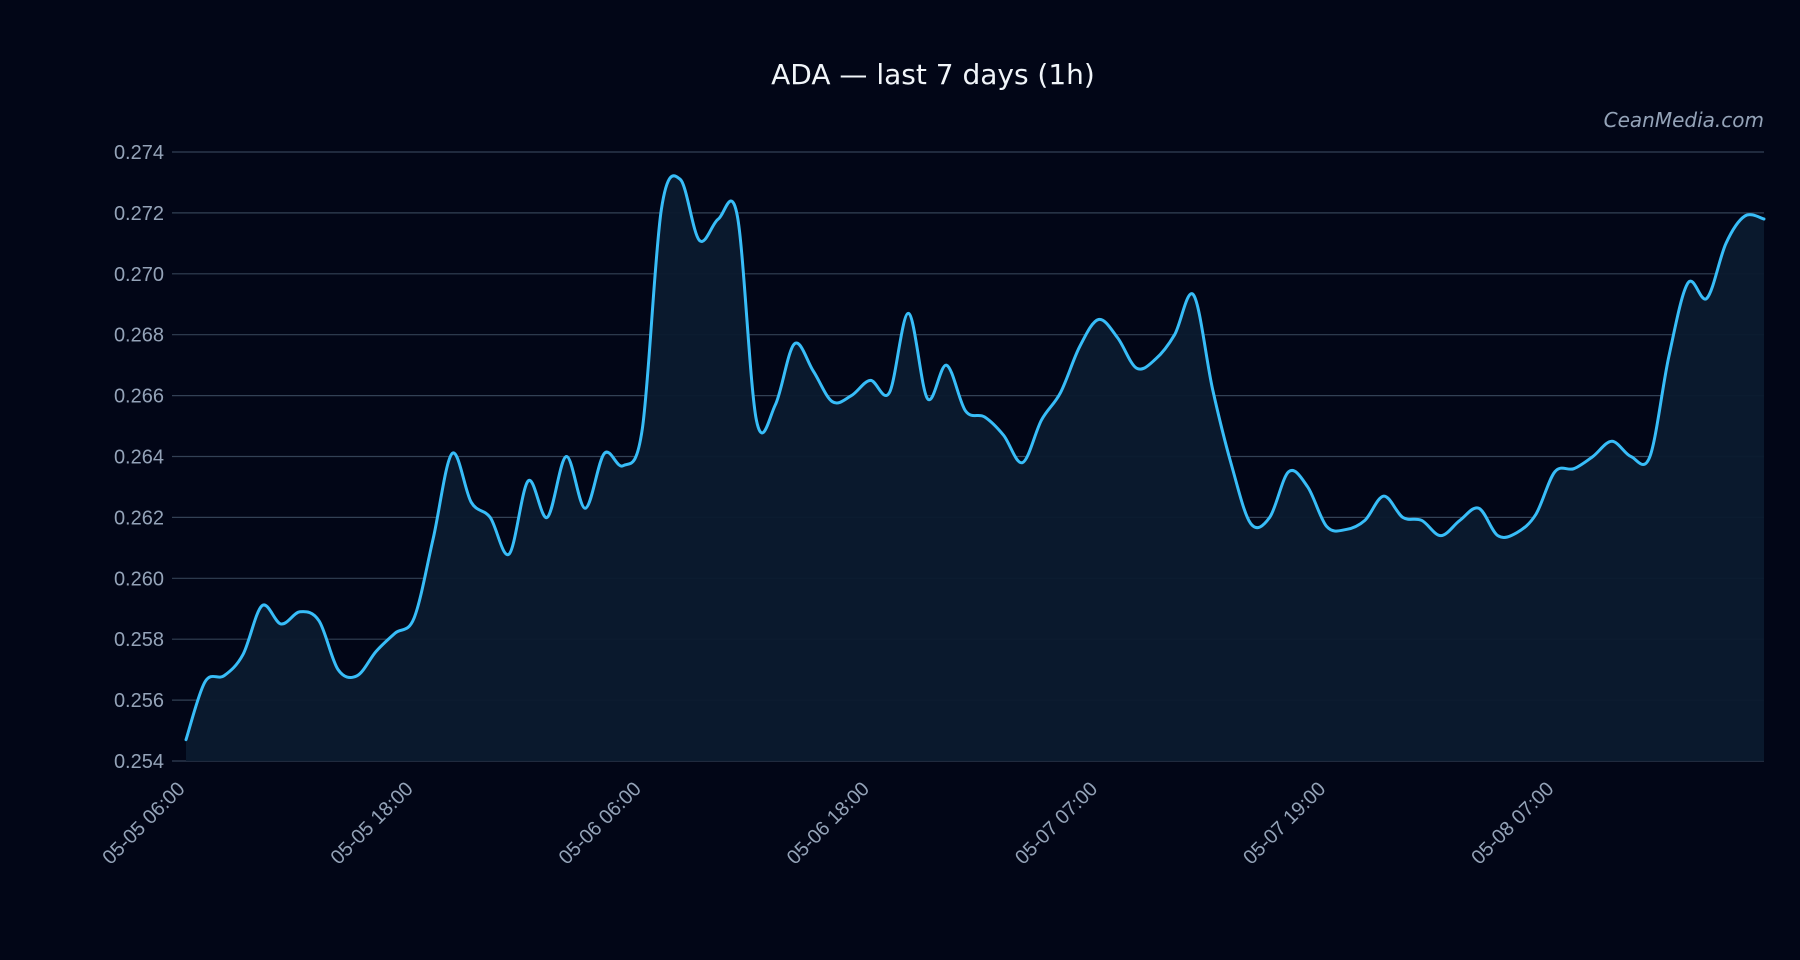  What do you see at coordinates (139, 640) in the screenshot?
I see `y-tick-label: 0.258` at bounding box center [139, 640].